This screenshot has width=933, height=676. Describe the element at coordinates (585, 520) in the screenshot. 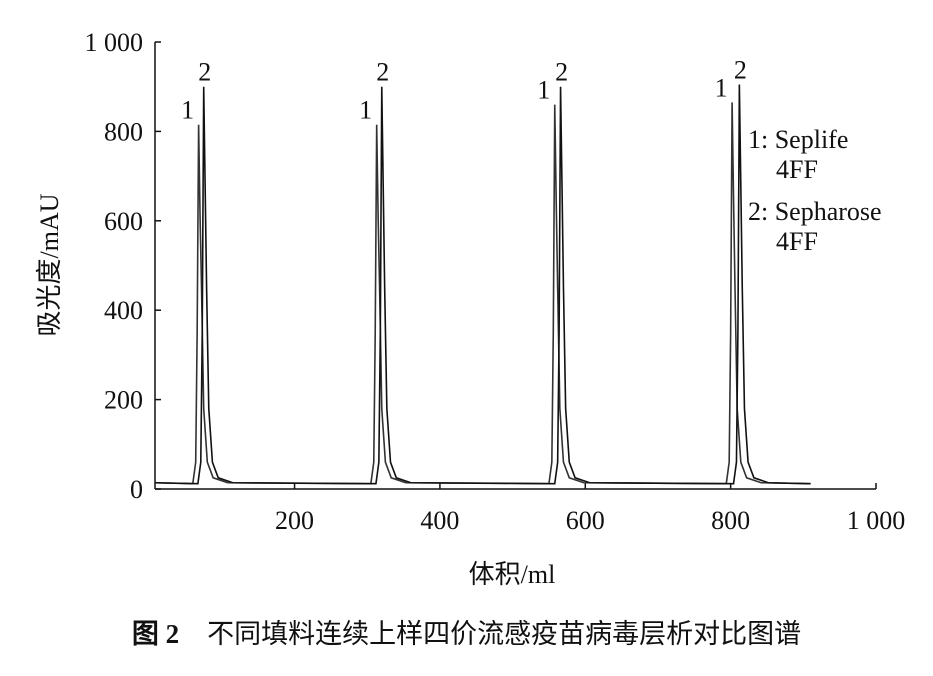

I see `x-tick-label: 600` at that location.